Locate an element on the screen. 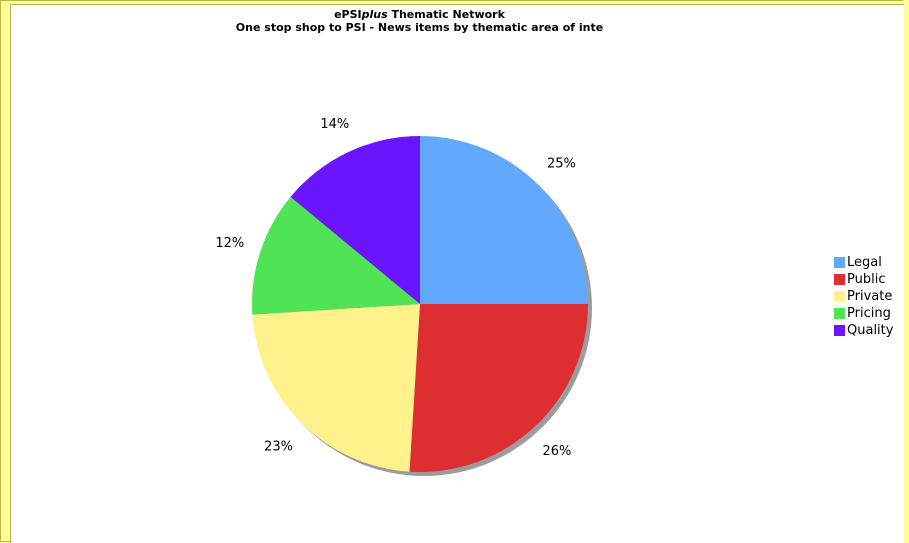  title-italic: plus is located at coordinates (374, 14).